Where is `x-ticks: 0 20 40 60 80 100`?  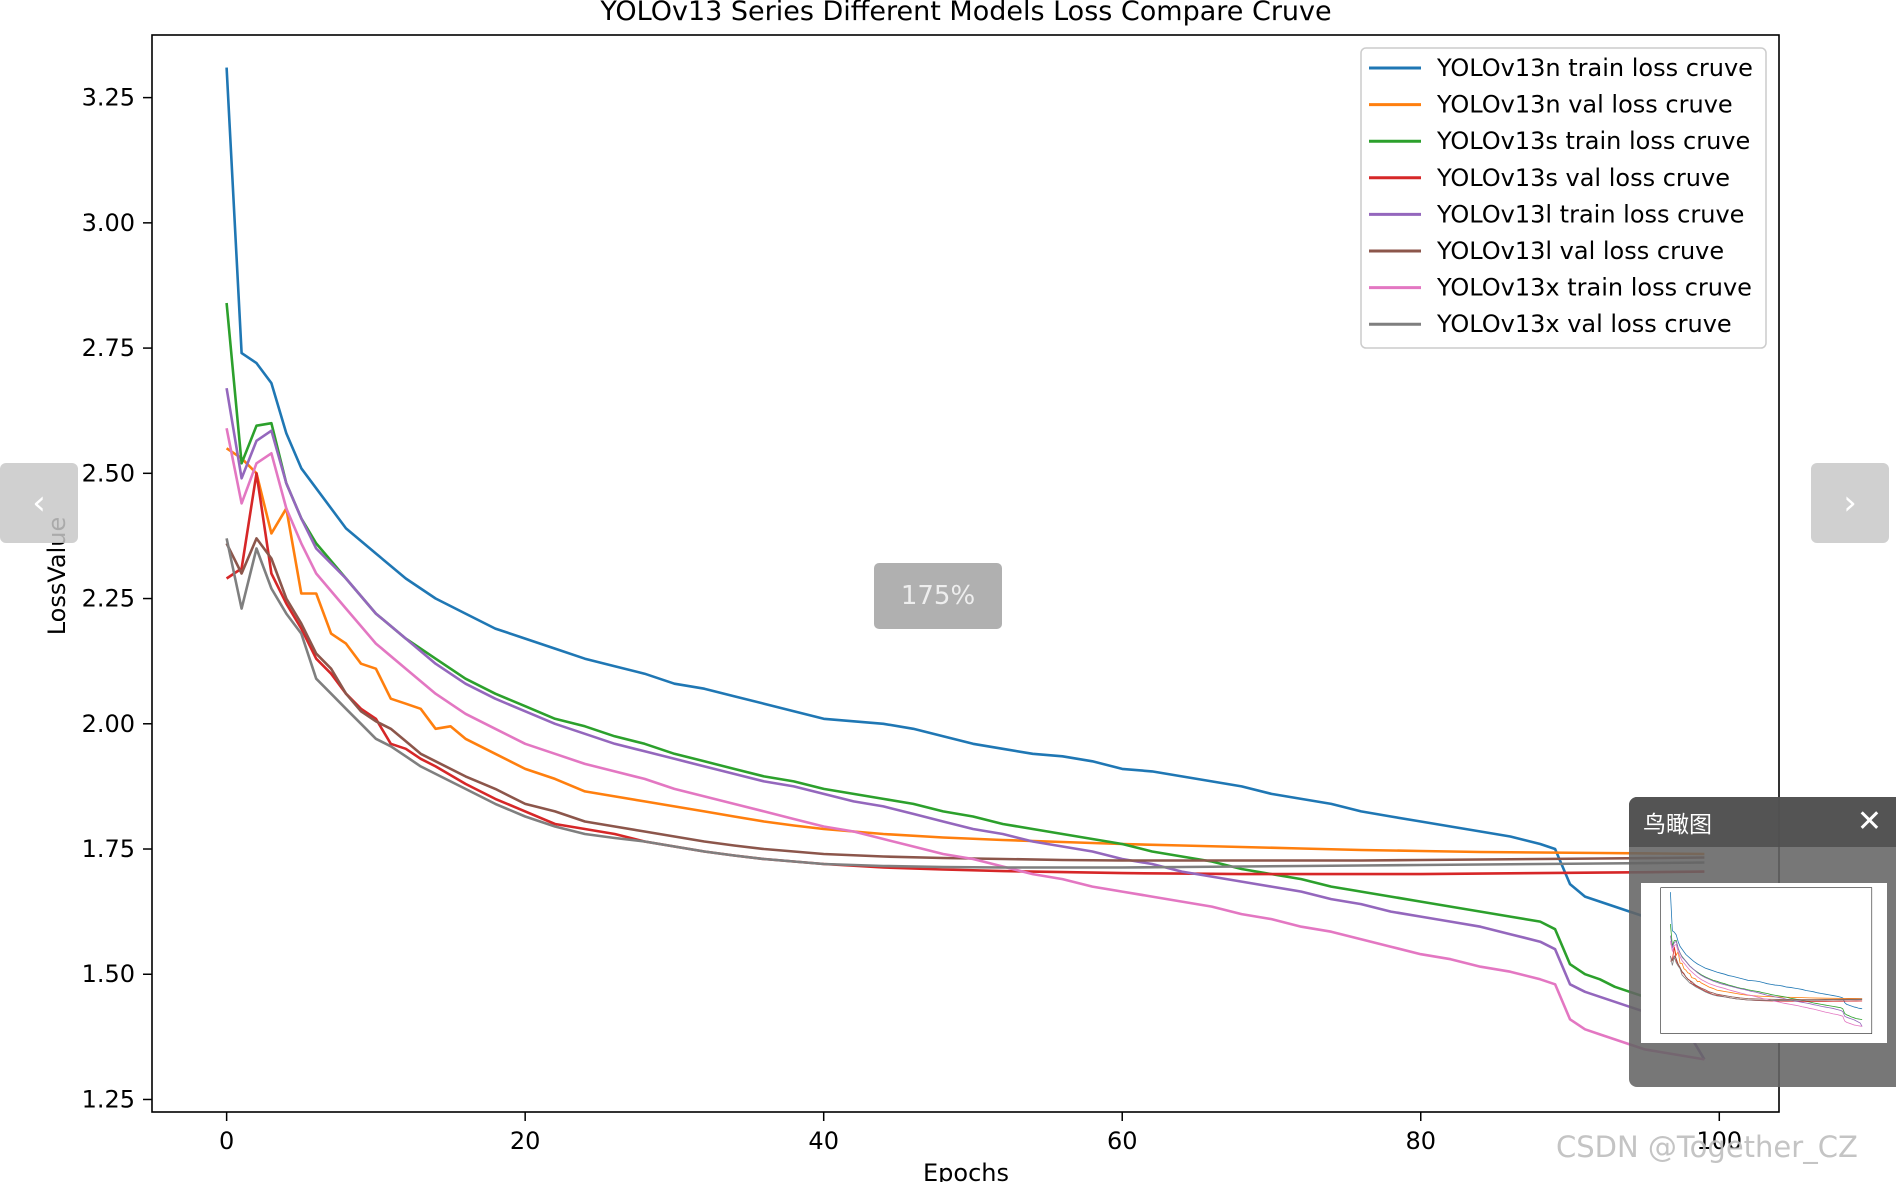
x-ticks: 0 20 40 60 80 100 is located at coordinates (980, 1133).